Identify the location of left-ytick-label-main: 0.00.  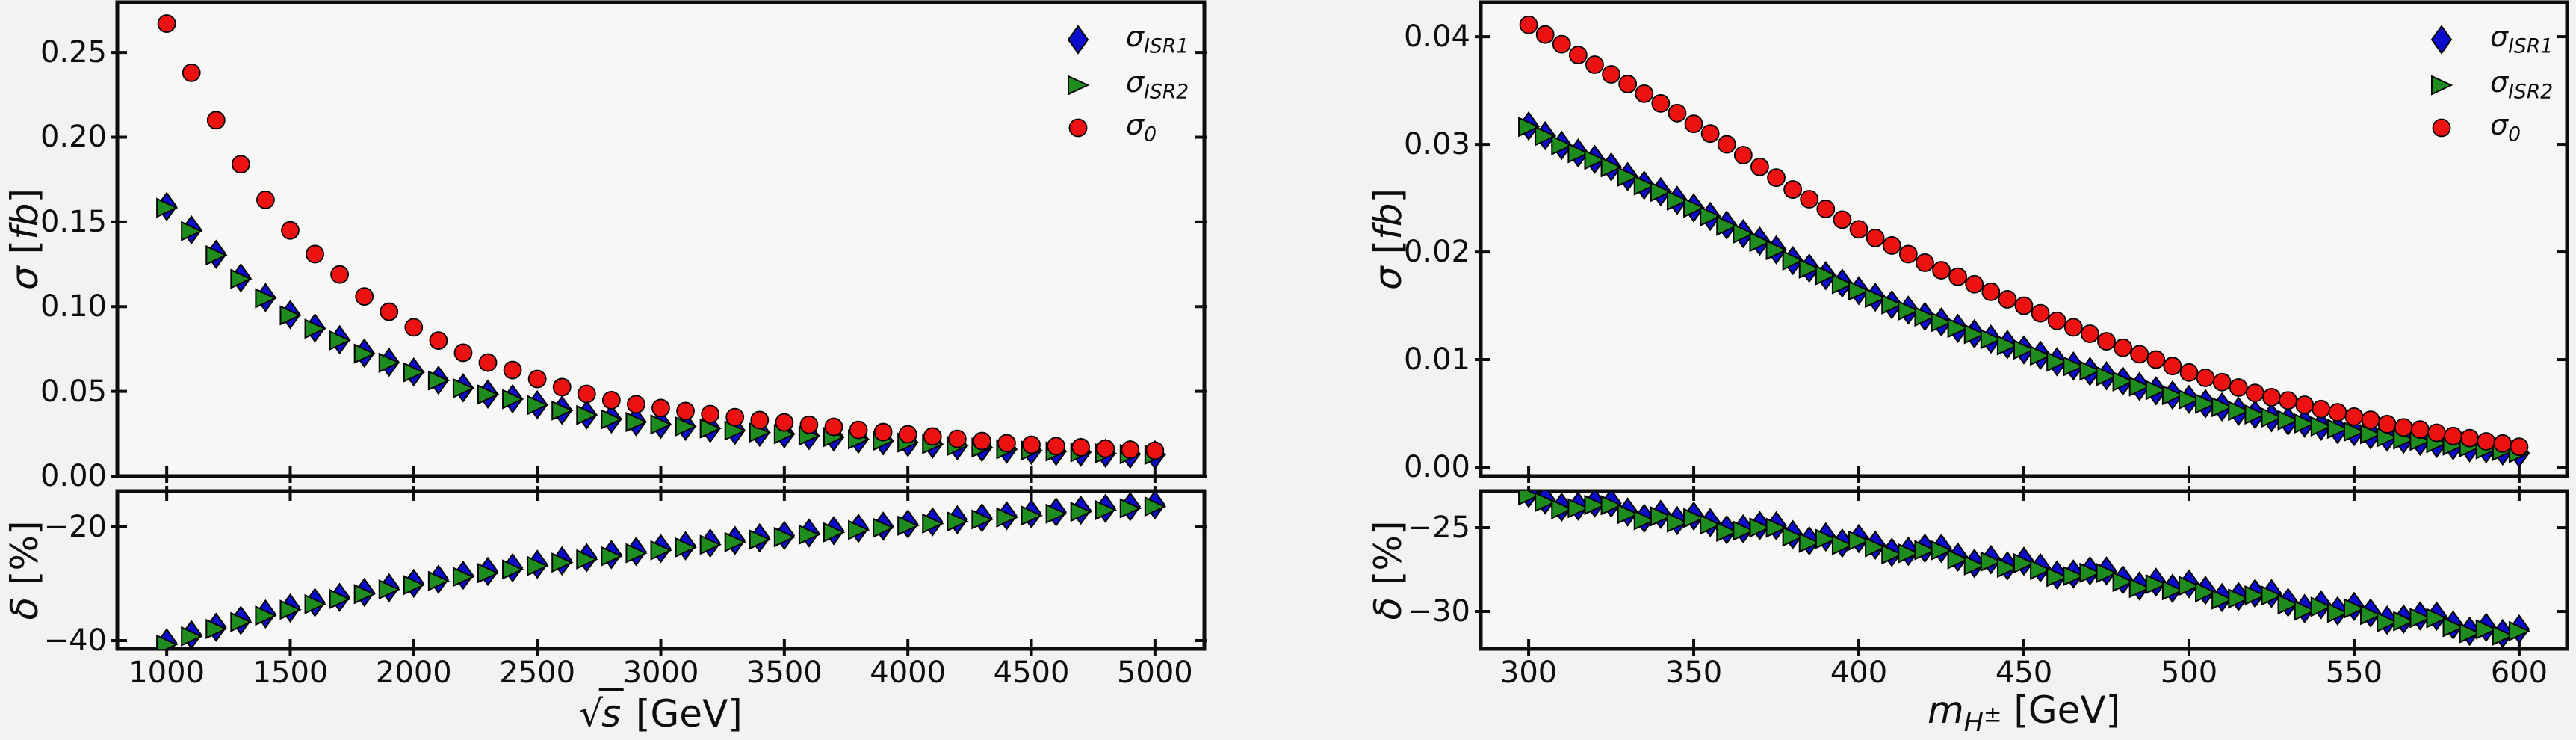
(73, 476).